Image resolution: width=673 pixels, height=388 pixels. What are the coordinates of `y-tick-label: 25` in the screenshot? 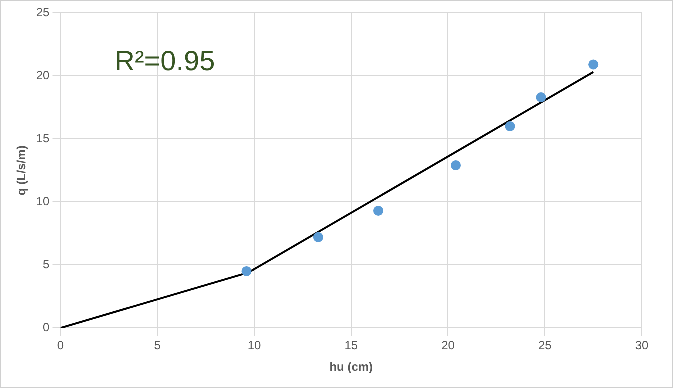 It's located at (43, 12).